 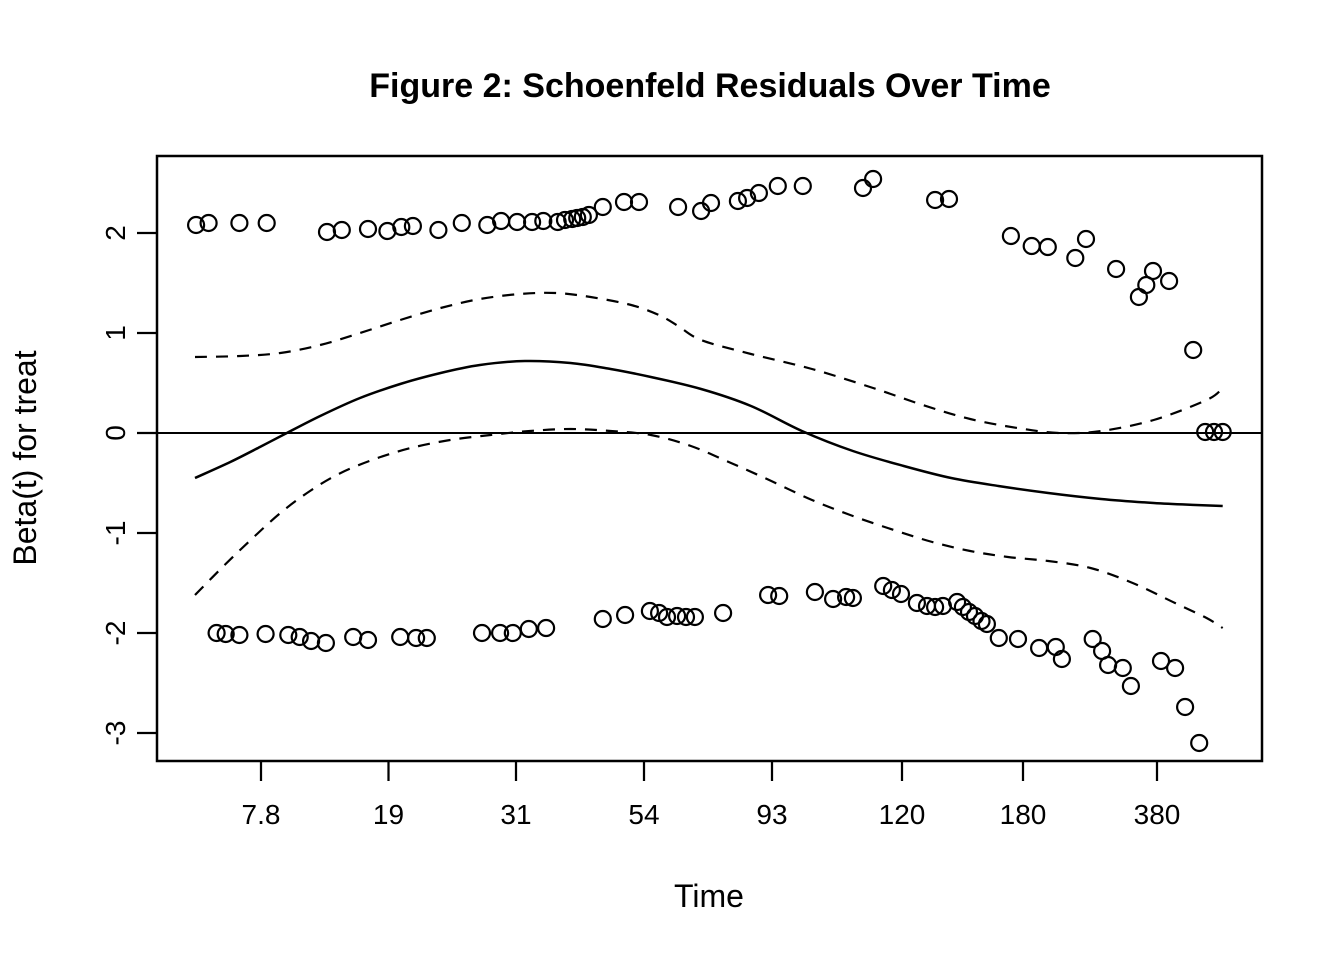 What do you see at coordinates (771, 814) in the screenshot?
I see `x-tick-label: 93` at bounding box center [771, 814].